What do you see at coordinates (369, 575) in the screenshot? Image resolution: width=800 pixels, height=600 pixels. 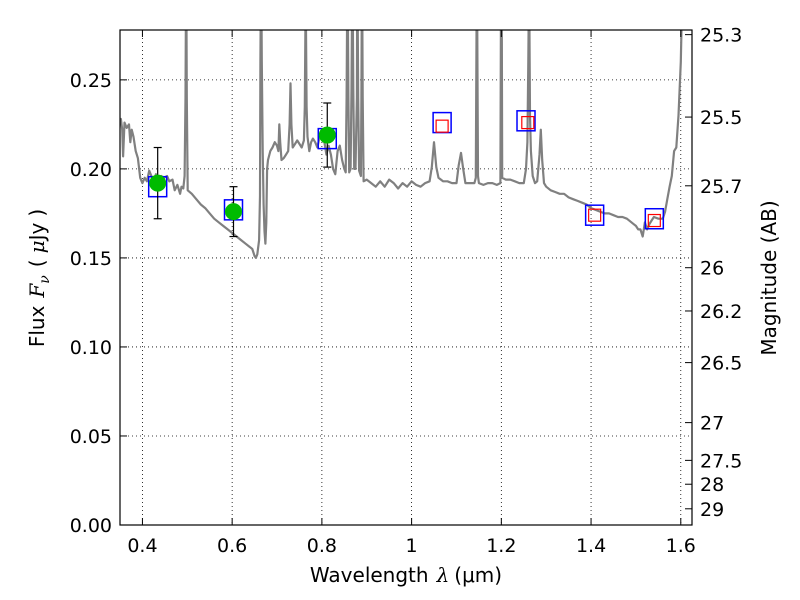 I see `x-axis-label-text: Wavelength` at bounding box center [369, 575].